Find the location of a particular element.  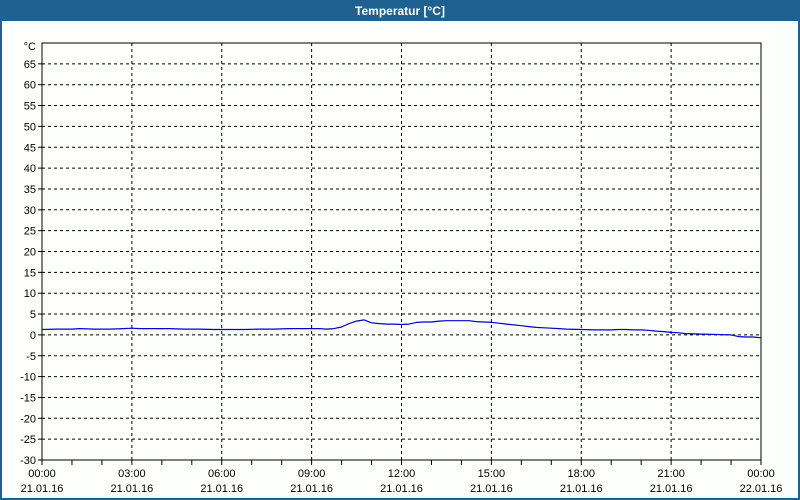

y-tick-label: 0 is located at coordinates (33, 336).